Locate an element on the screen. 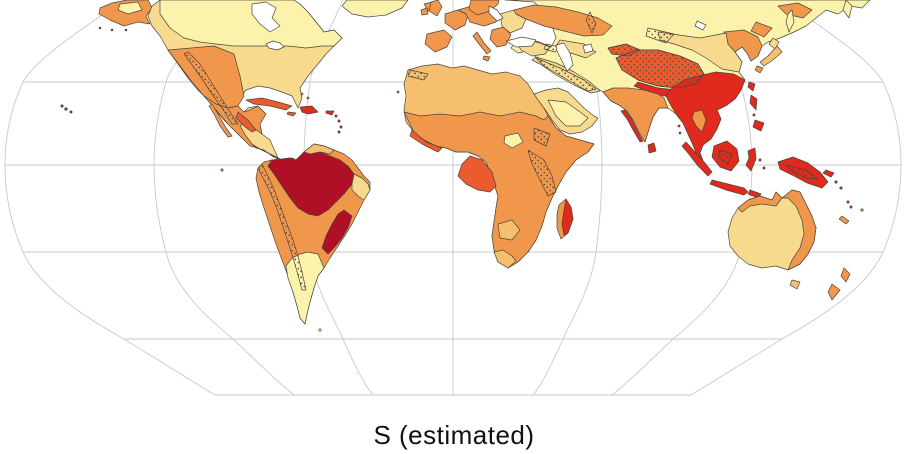 This screenshot has height=454, width=908. region-mindanao is located at coordinates (758, 125).